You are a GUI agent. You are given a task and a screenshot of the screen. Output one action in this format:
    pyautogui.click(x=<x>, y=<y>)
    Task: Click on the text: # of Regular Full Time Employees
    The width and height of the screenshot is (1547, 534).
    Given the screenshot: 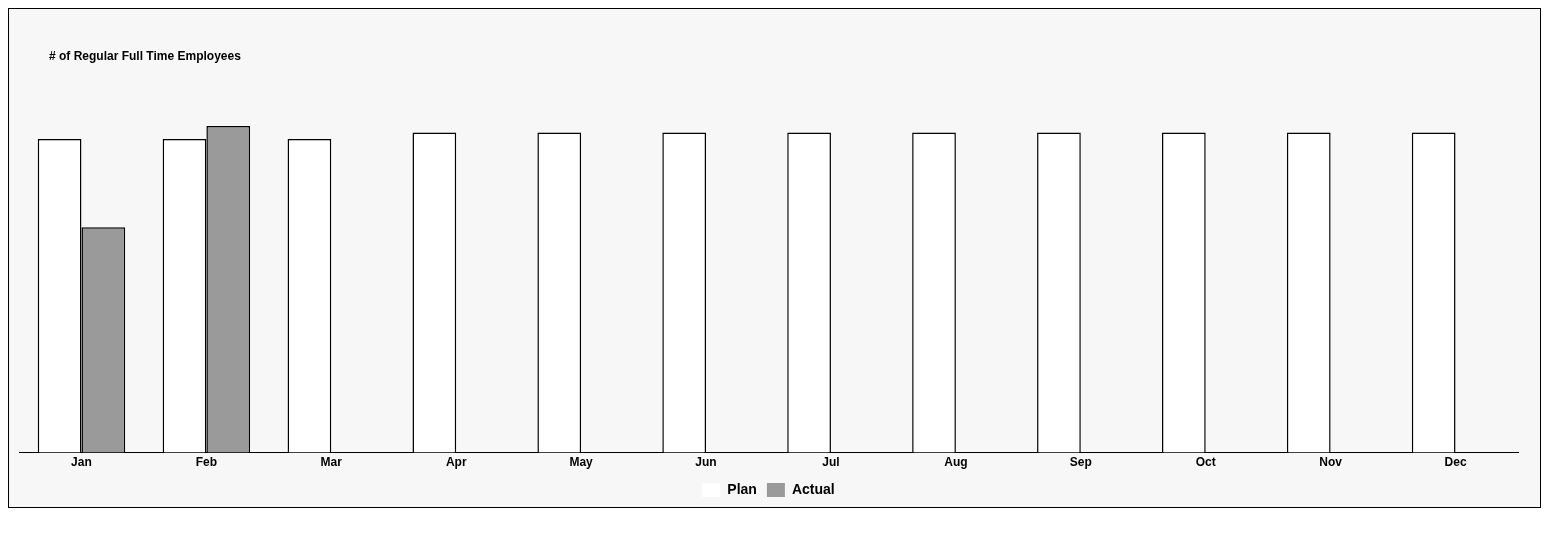 What is the action you would take?
    pyautogui.click(x=145, y=56)
    